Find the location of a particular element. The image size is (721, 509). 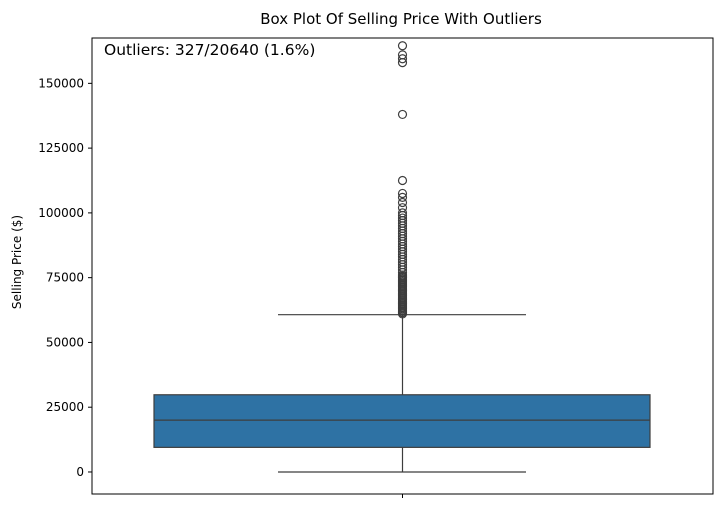

outlier-annotation: Outliers: 327/20640 (1.6%) is located at coordinates (209, 50).